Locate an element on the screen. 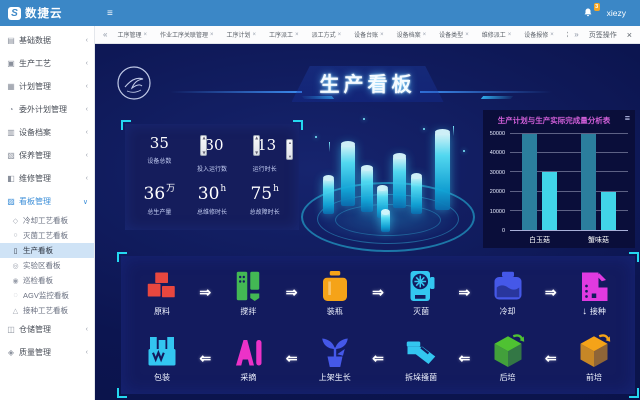 Image resolution: width=640 pixels, height=400 pixels. tabs-scroll-right-icon: » is located at coordinates (576, 34).